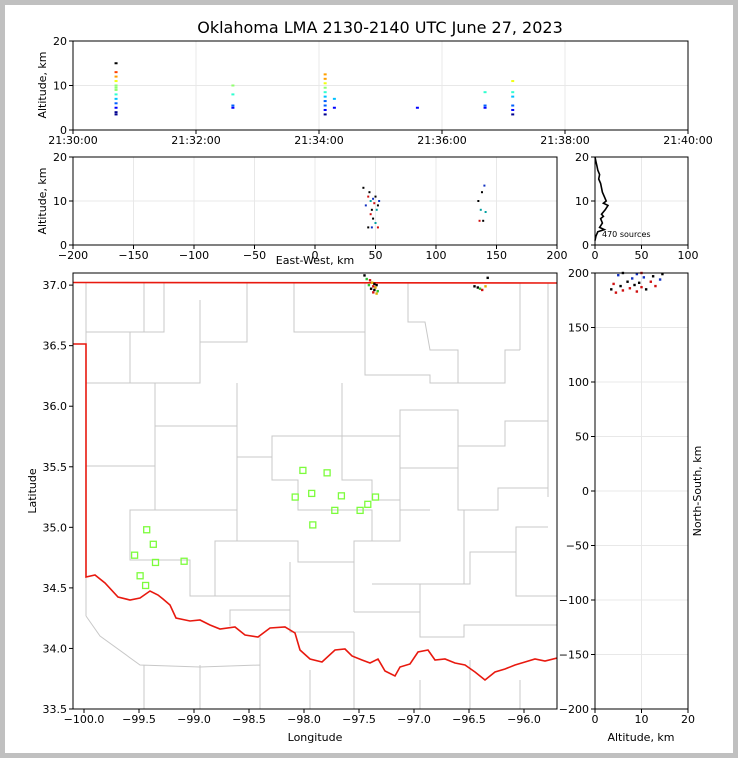 This screenshot has height=758, width=738. What do you see at coordinates (315, 201) in the screenshot?
I see `ew-altitude-grid` at bounding box center [315, 201].